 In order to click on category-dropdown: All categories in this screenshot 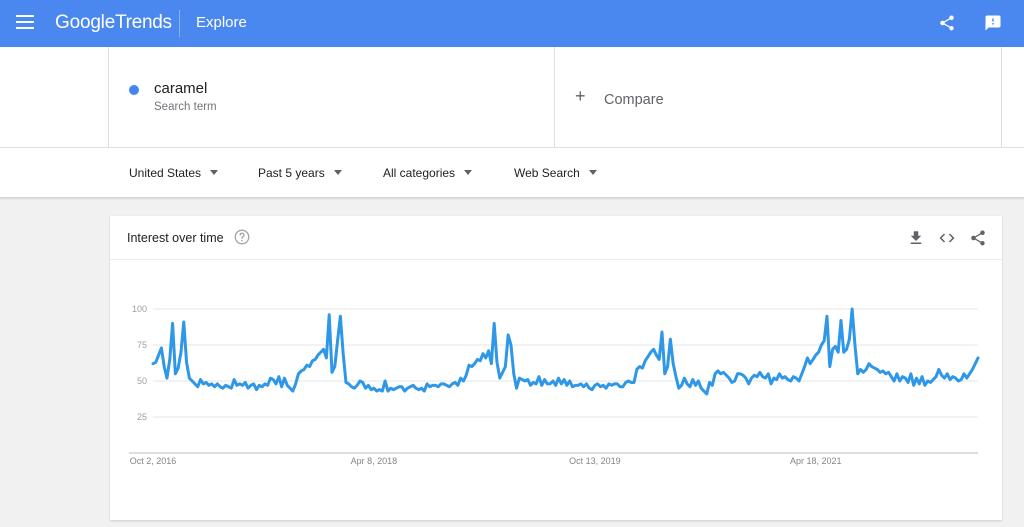, I will do `click(428, 173)`.